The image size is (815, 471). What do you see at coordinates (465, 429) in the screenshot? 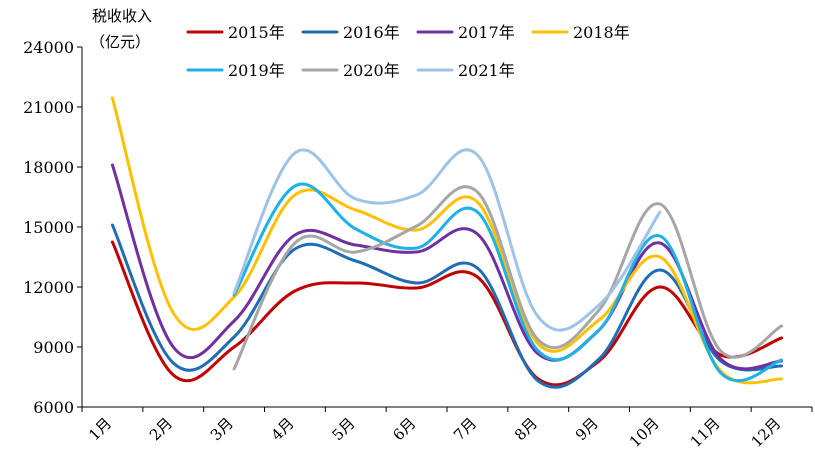
I see `x-tick-label: 7月` at bounding box center [465, 429].